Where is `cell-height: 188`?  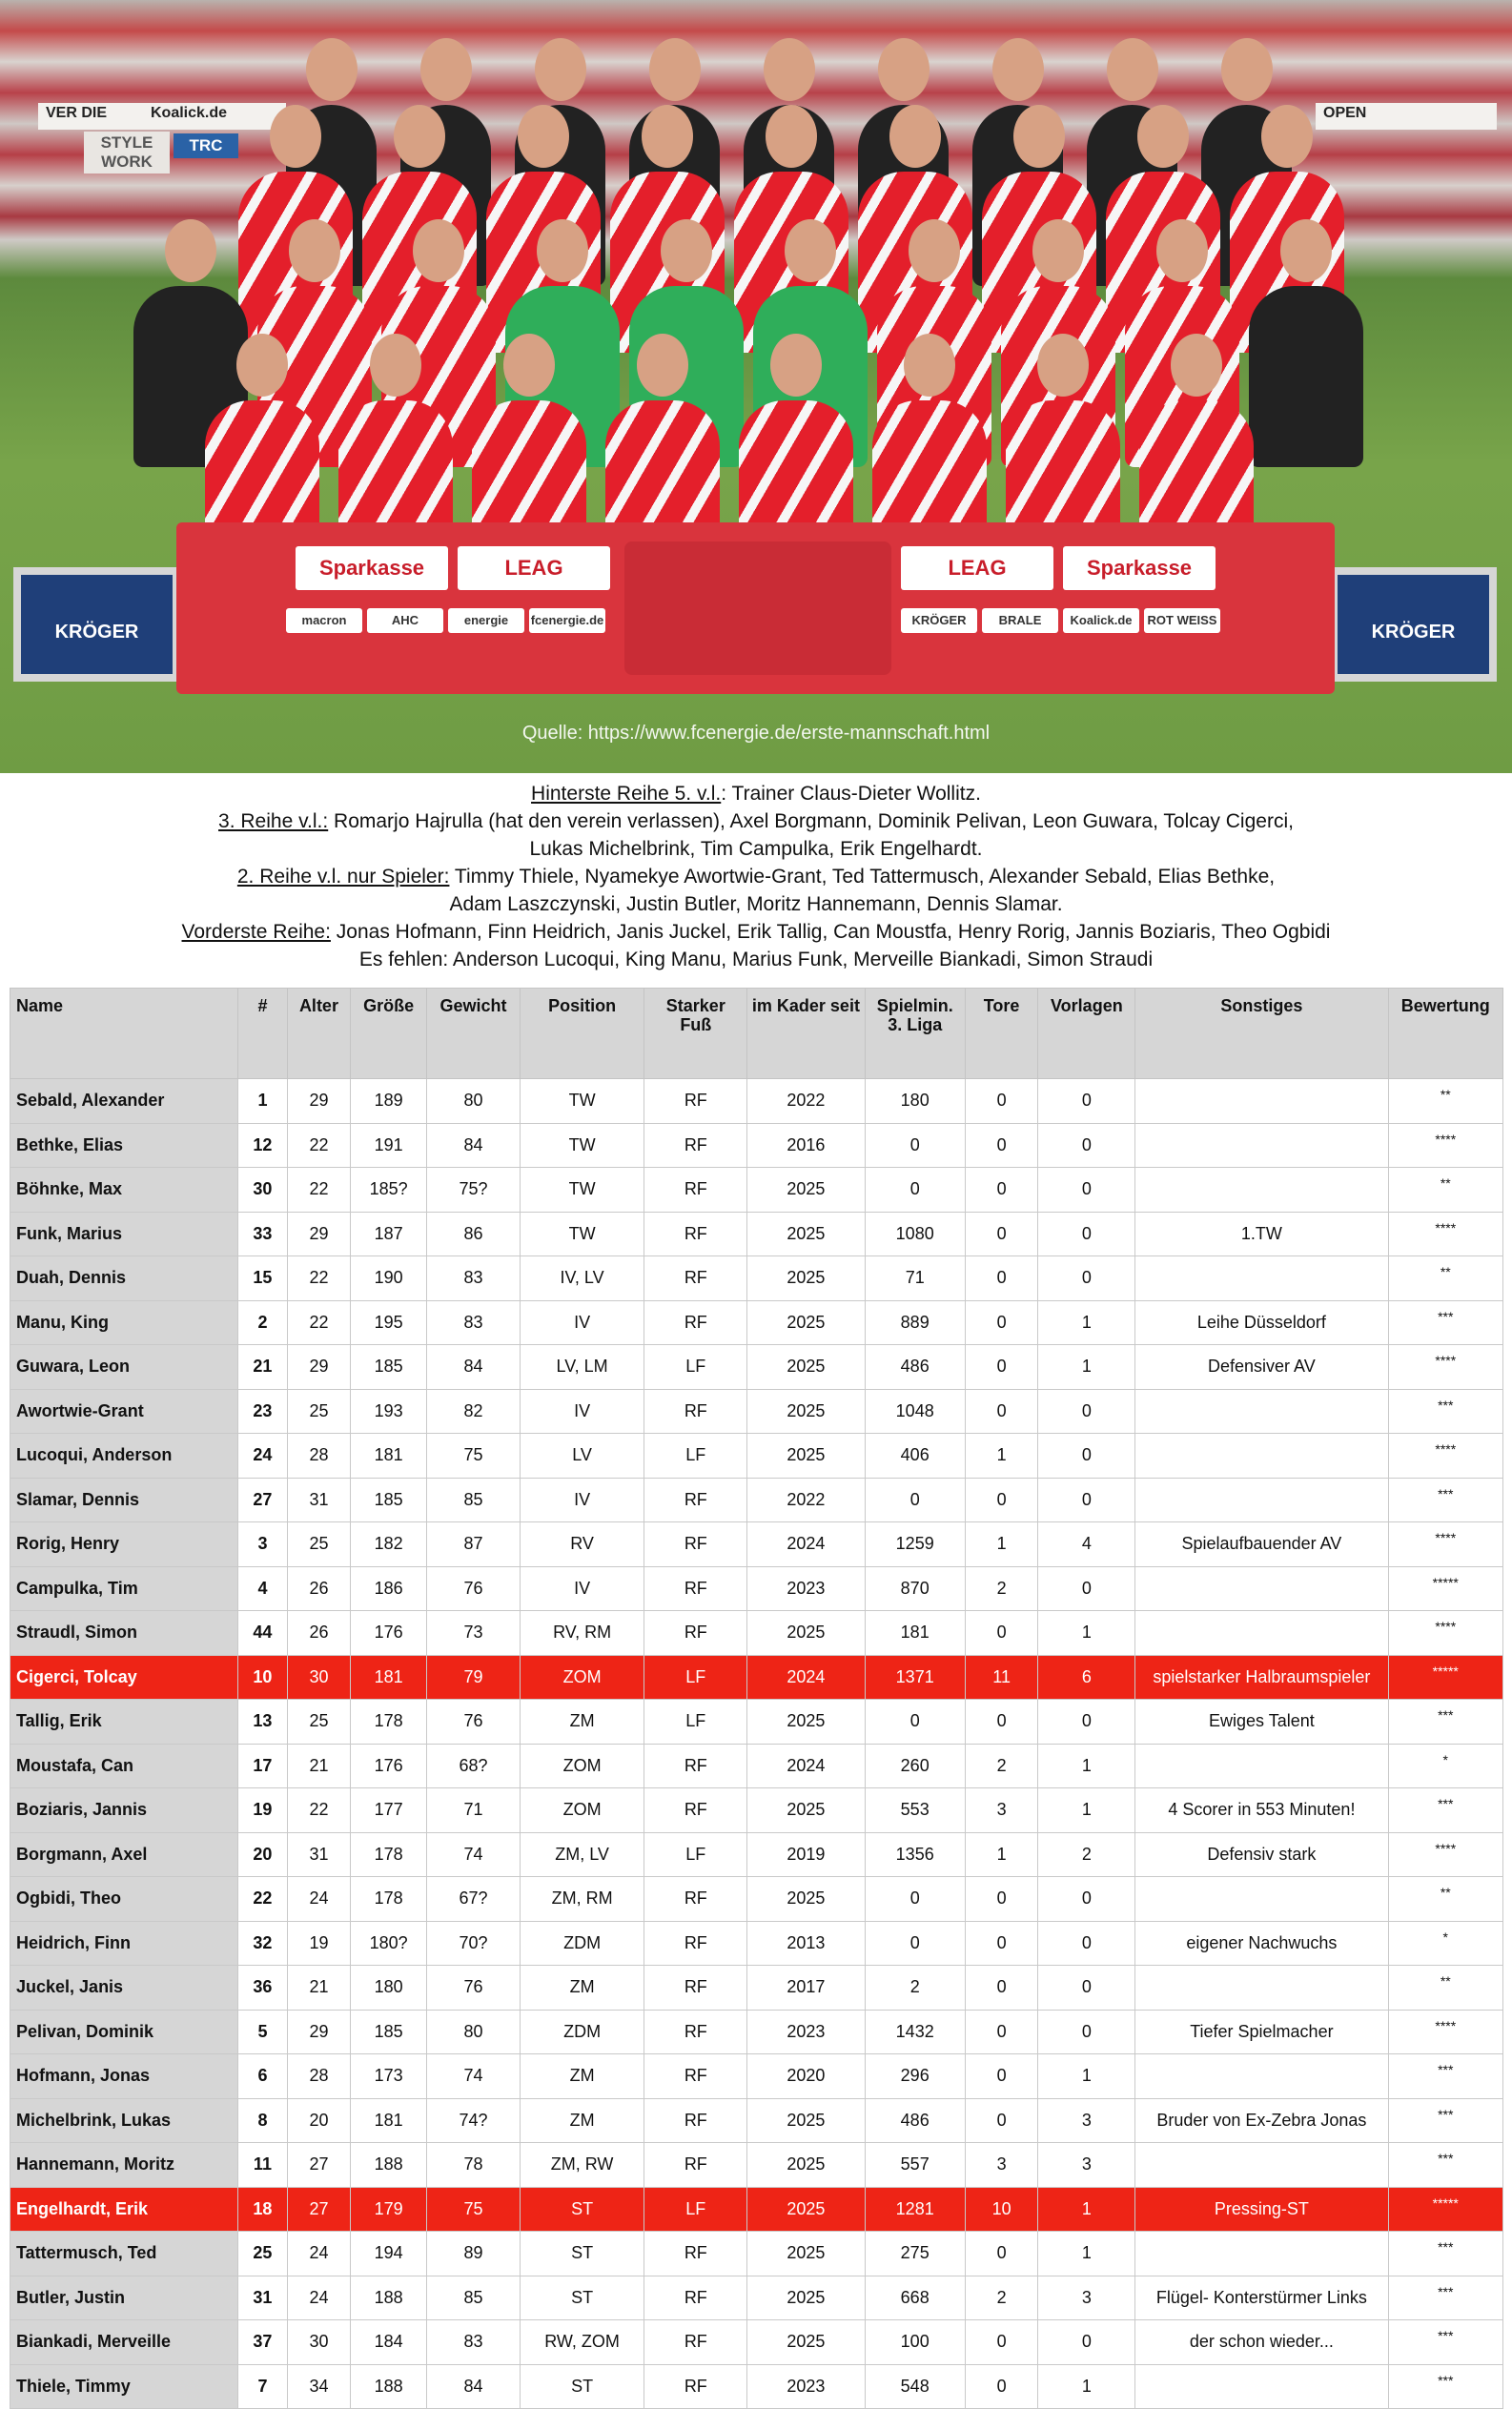 cell-height: 188 is located at coordinates (388, 2165).